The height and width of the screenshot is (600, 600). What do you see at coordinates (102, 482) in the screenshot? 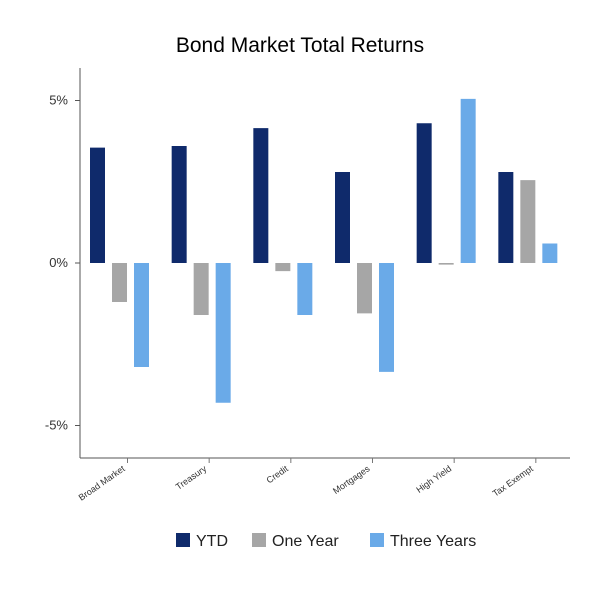
I see `x-tick-label: Broad Market` at bounding box center [102, 482].